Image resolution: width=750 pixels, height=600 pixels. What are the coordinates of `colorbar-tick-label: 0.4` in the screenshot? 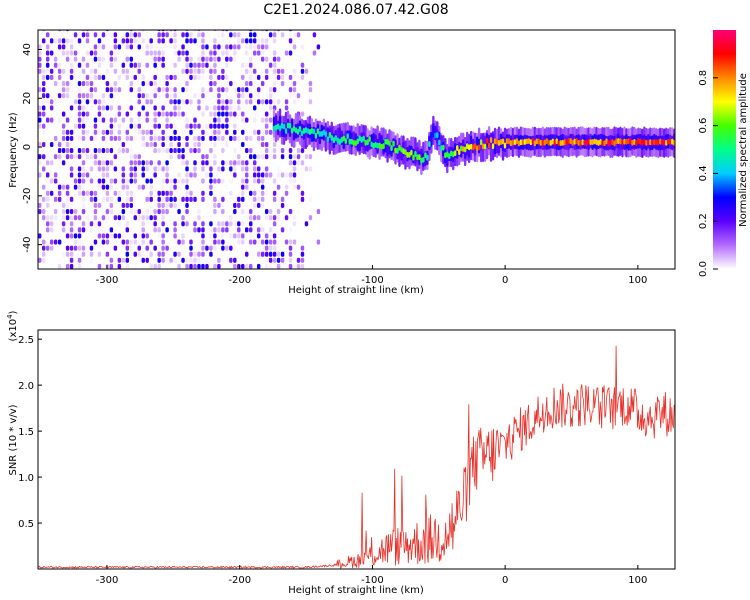 It's located at (703, 173).